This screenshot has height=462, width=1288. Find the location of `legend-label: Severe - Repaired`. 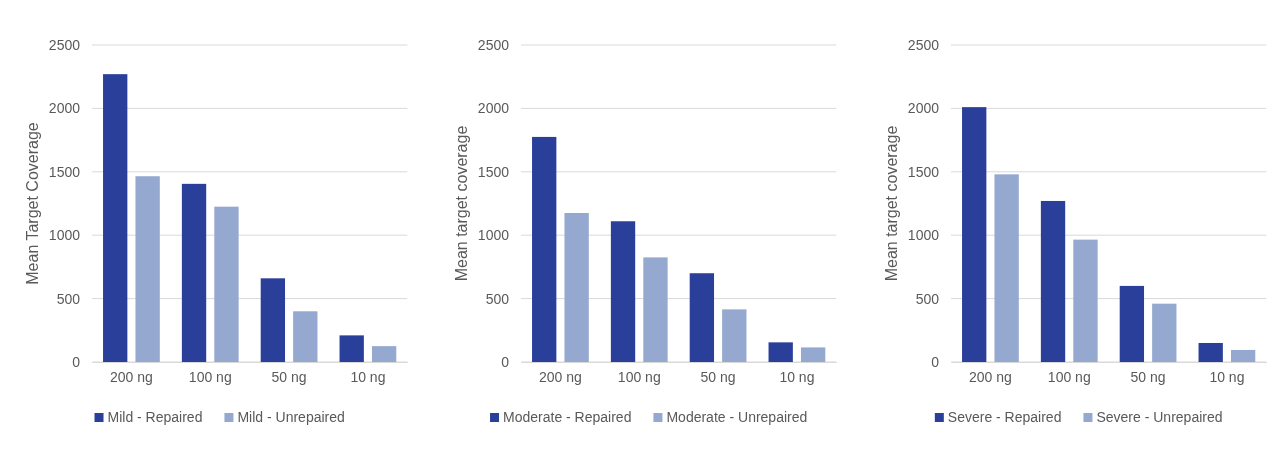

legend-label: Severe - Repaired is located at coordinates (1004, 417).